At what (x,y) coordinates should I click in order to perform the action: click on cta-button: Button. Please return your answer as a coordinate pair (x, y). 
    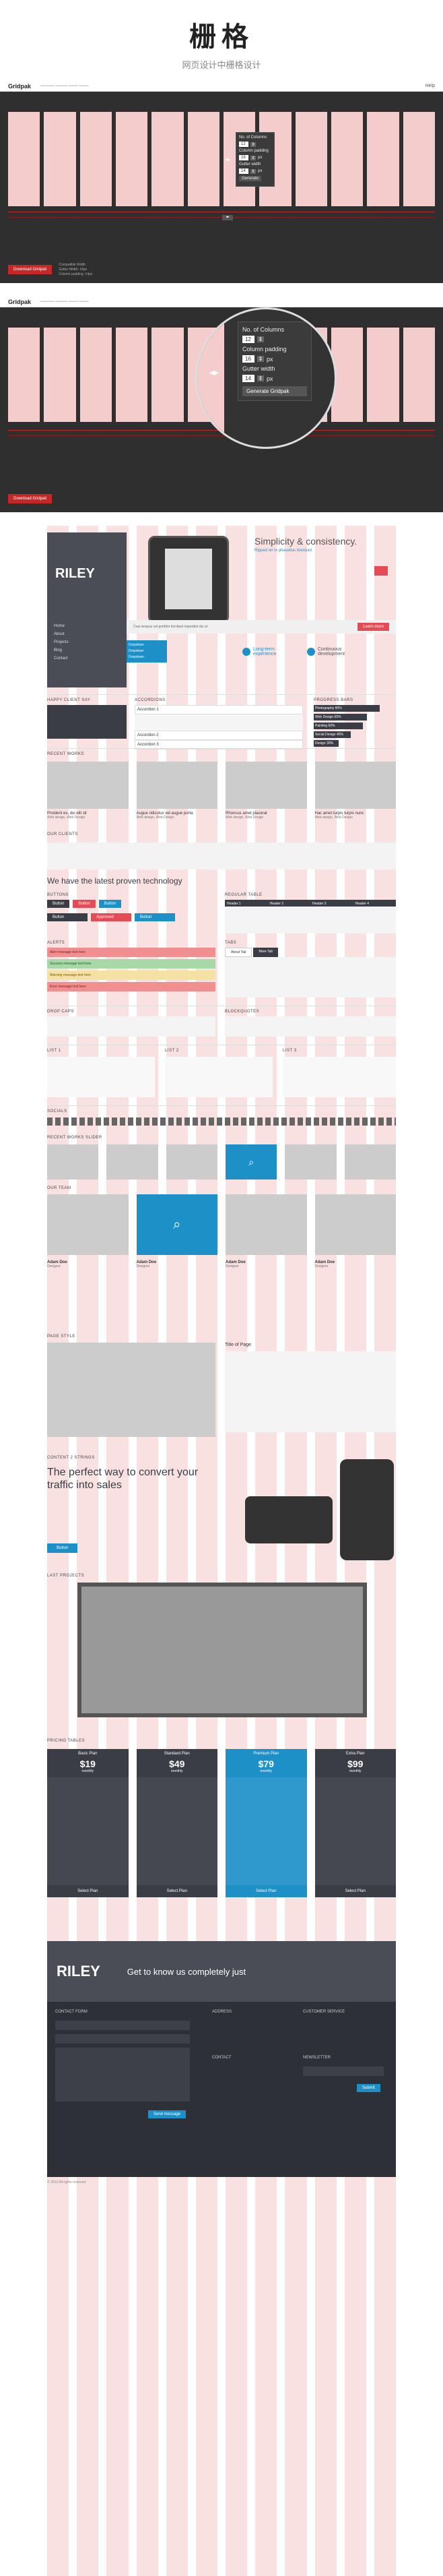
    Looking at the image, I should click on (62, 1548).